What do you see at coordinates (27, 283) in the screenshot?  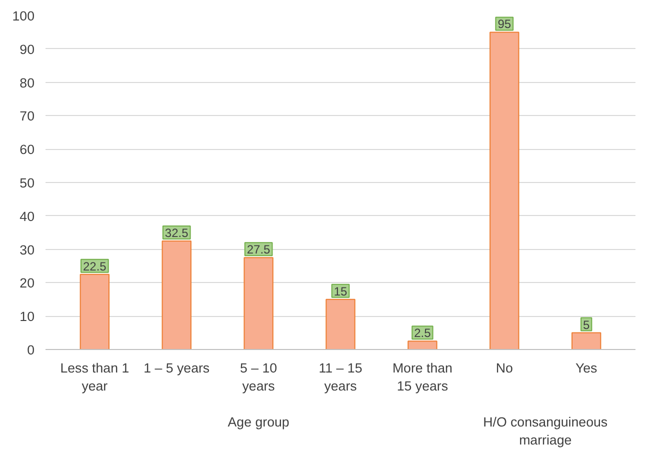 I see `y-tick-label: 20` at bounding box center [27, 283].